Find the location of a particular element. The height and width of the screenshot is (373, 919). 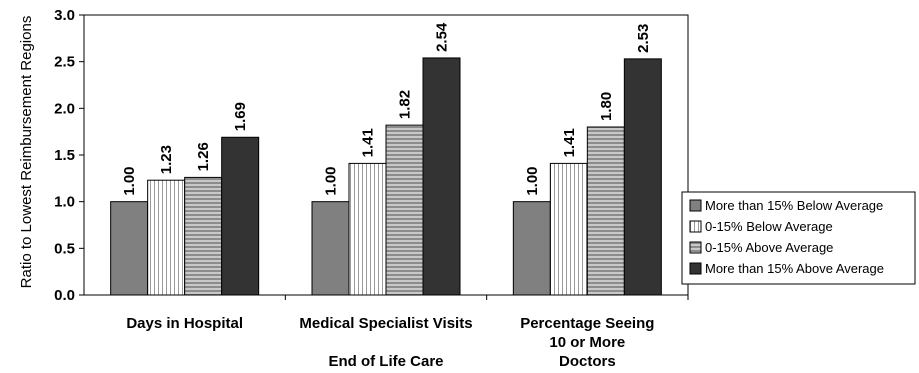

data-label: 1.82 is located at coordinates (405, 104).